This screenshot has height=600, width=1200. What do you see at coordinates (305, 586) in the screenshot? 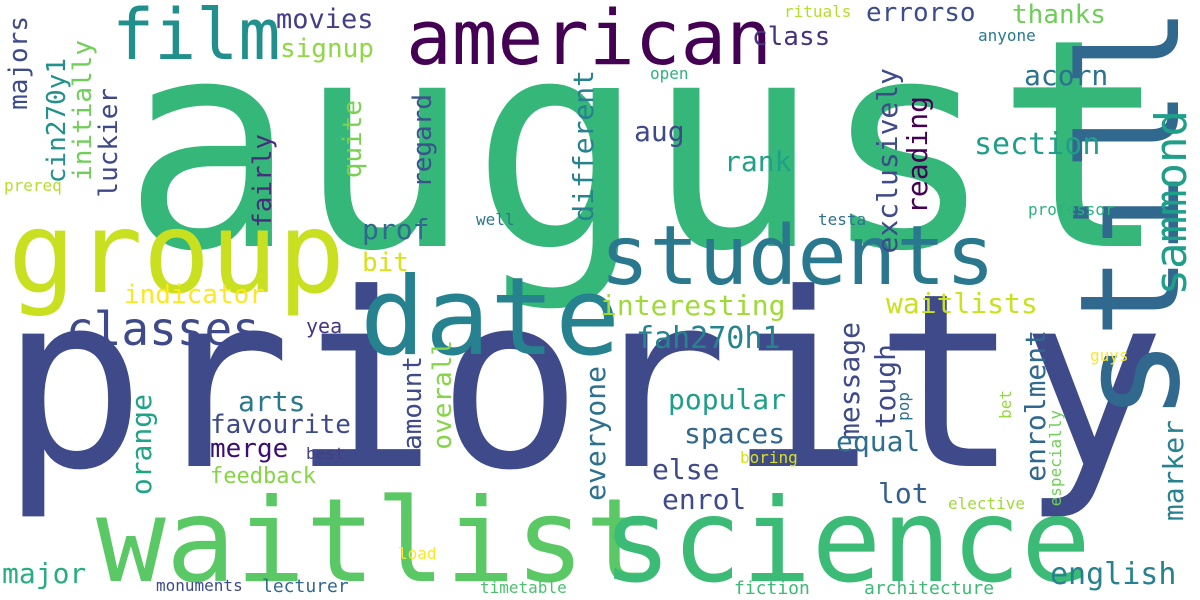
I see `word-lecturer: lecturer` at bounding box center [305, 586].